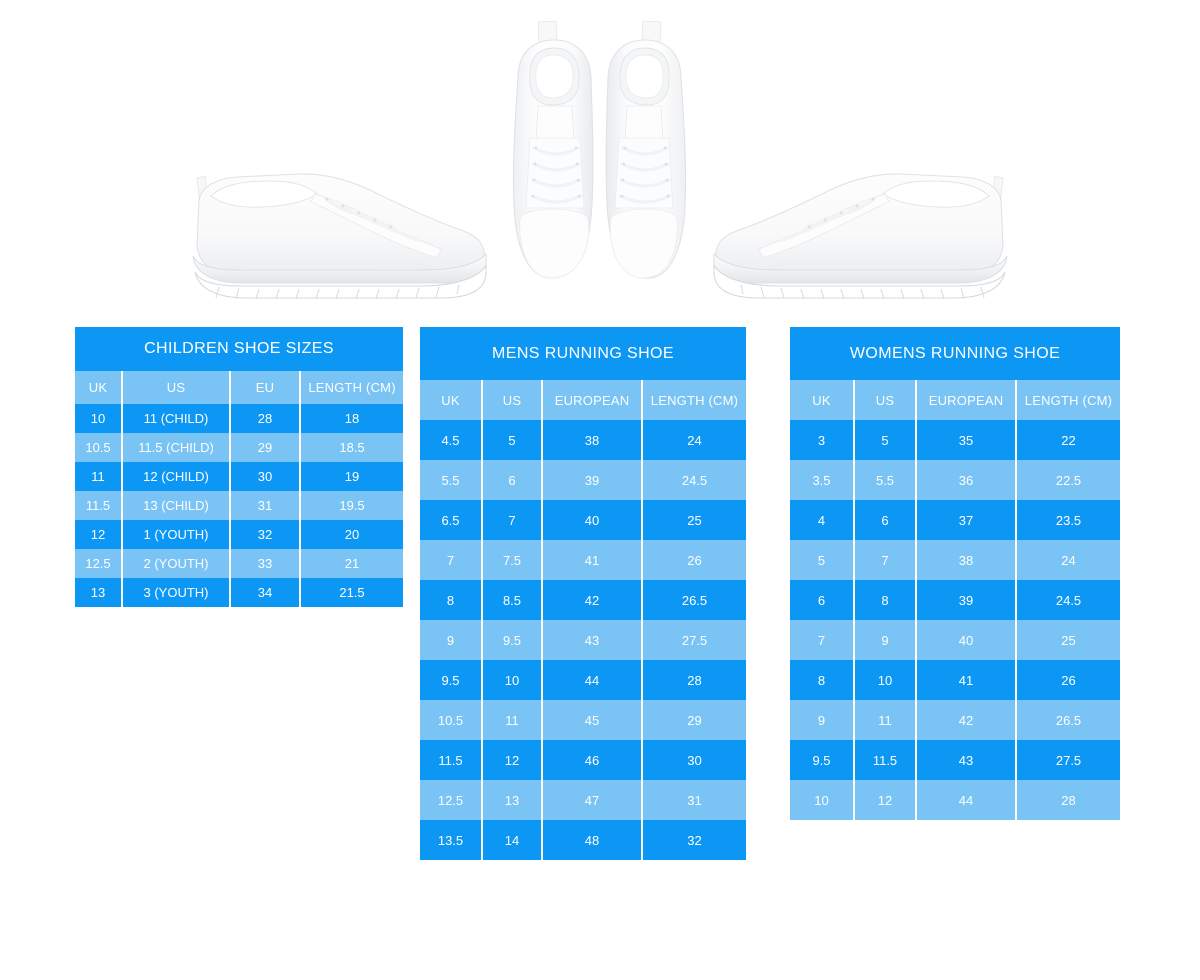 This screenshot has height=980, width=1200. I want to click on table-row: 9.5 11.5 43 27.5, so click(955, 760).